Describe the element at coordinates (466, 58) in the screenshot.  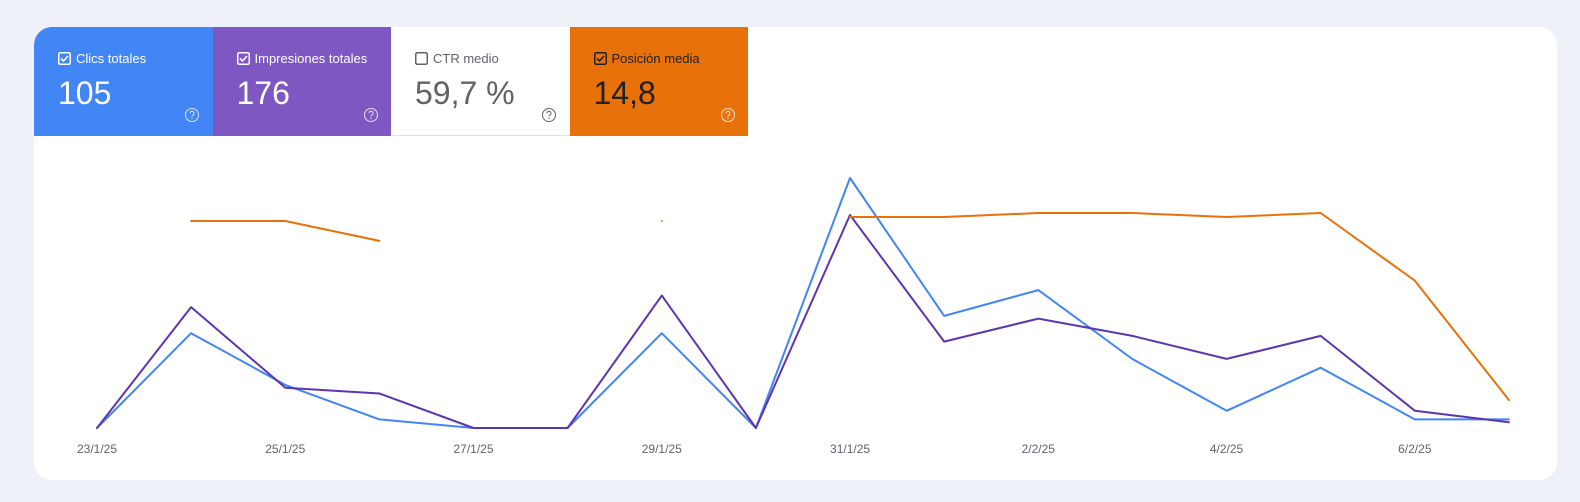
I see `metric-label: CTR medio` at that location.